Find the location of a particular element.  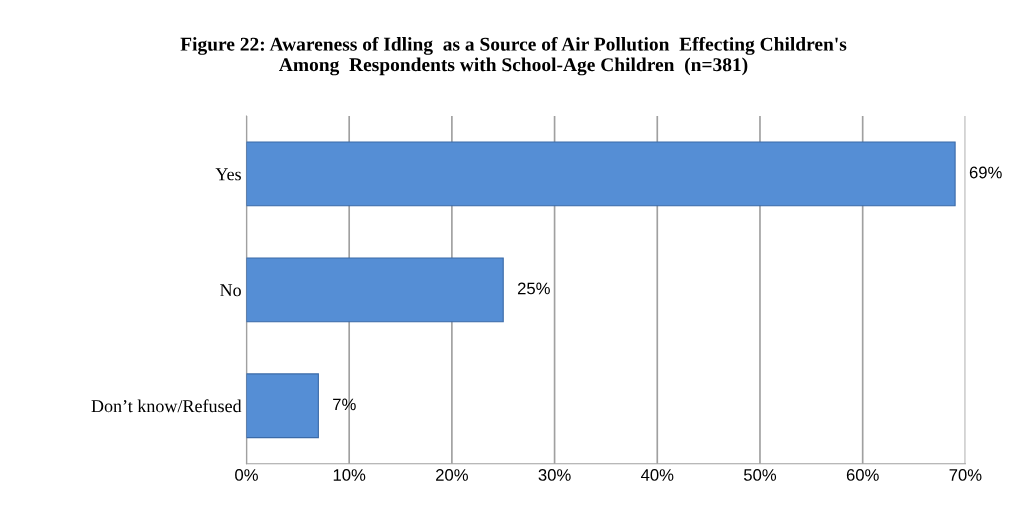

x-tick-label: 0% is located at coordinates (246, 475).